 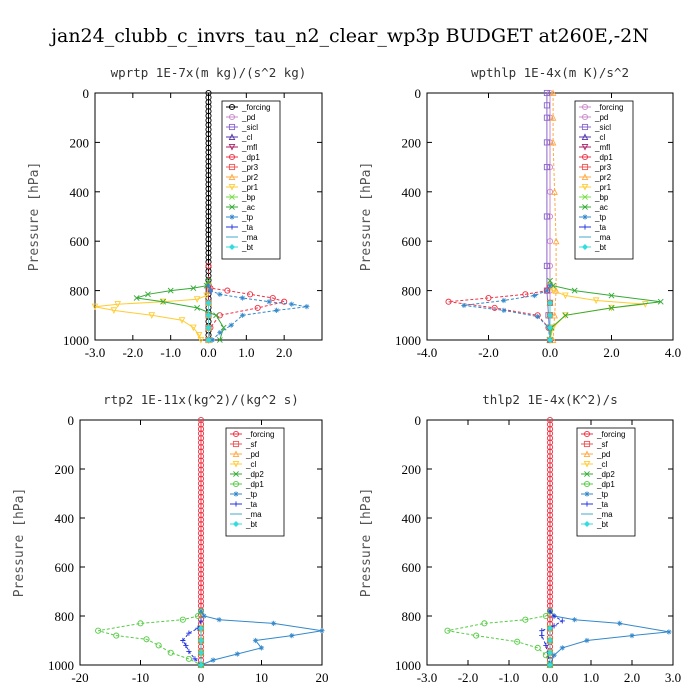 I want to click on legend-entry: _bt, so click(x=251, y=524).